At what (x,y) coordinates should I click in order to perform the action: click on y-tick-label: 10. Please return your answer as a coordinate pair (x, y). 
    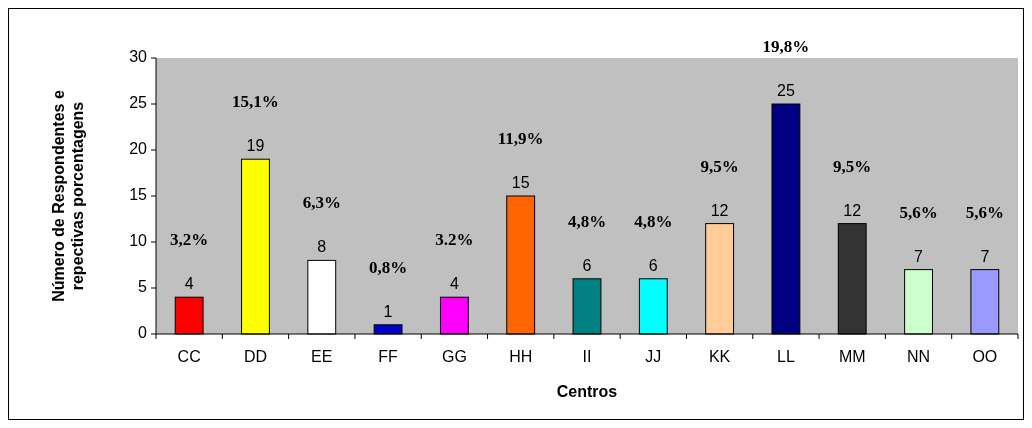
    Looking at the image, I should click on (138, 241).